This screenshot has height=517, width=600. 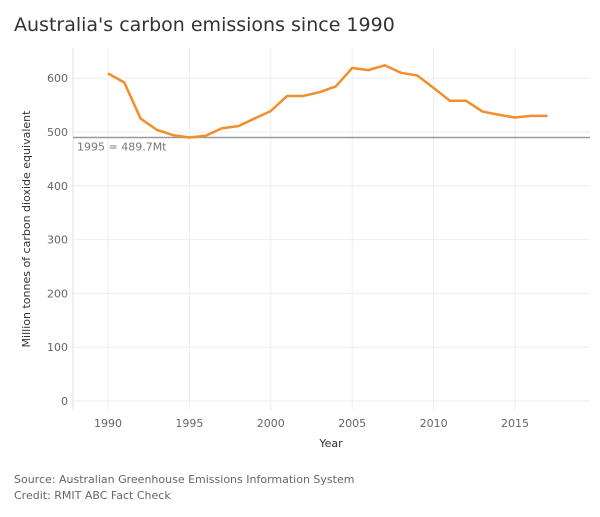 What do you see at coordinates (515, 423) in the screenshot?
I see `x-tick-label: 2015` at bounding box center [515, 423].